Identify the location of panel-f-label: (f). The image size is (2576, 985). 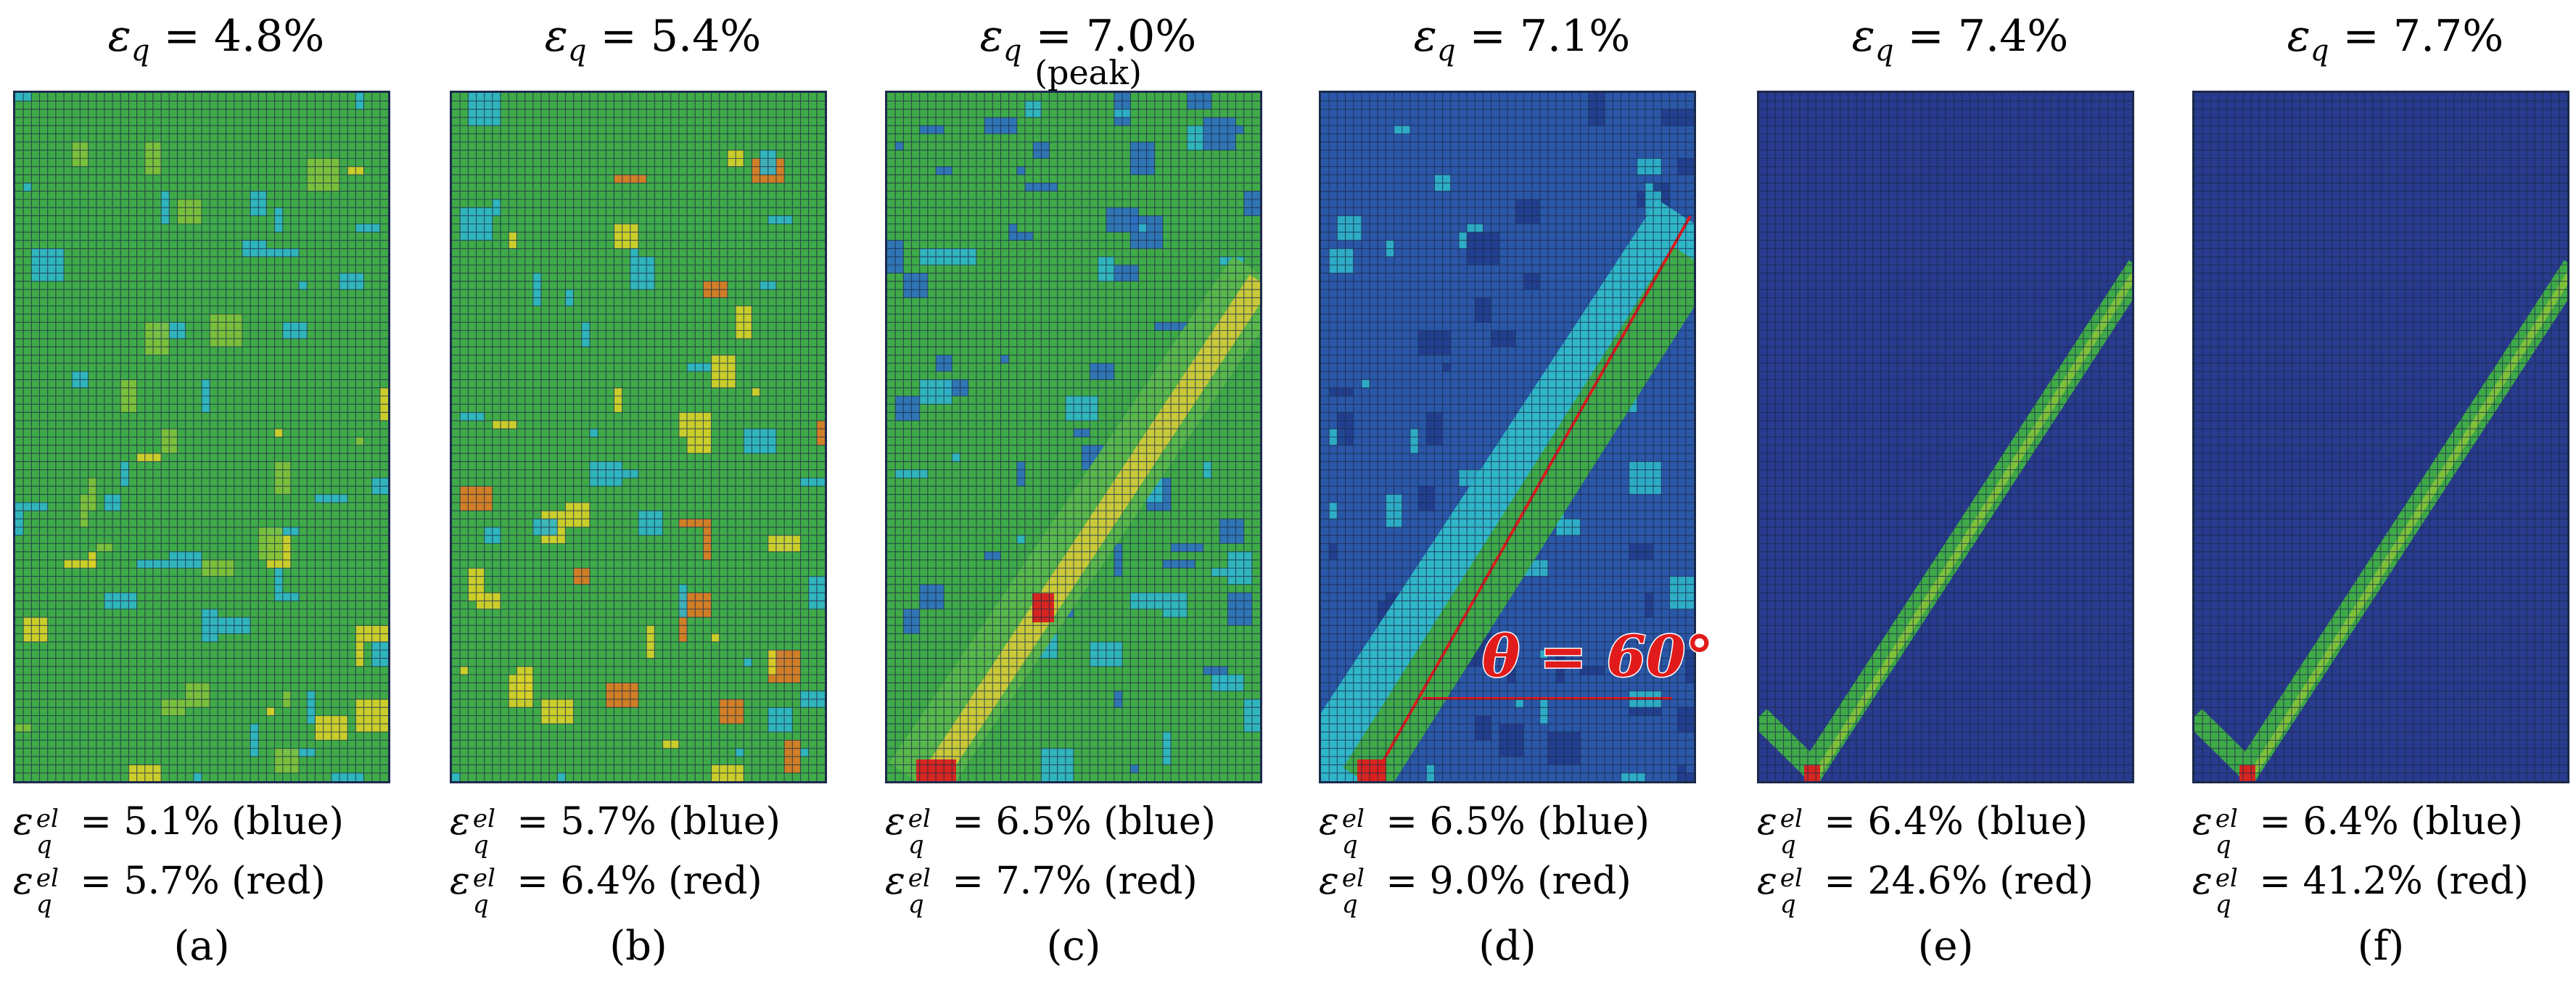
(2381, 946).